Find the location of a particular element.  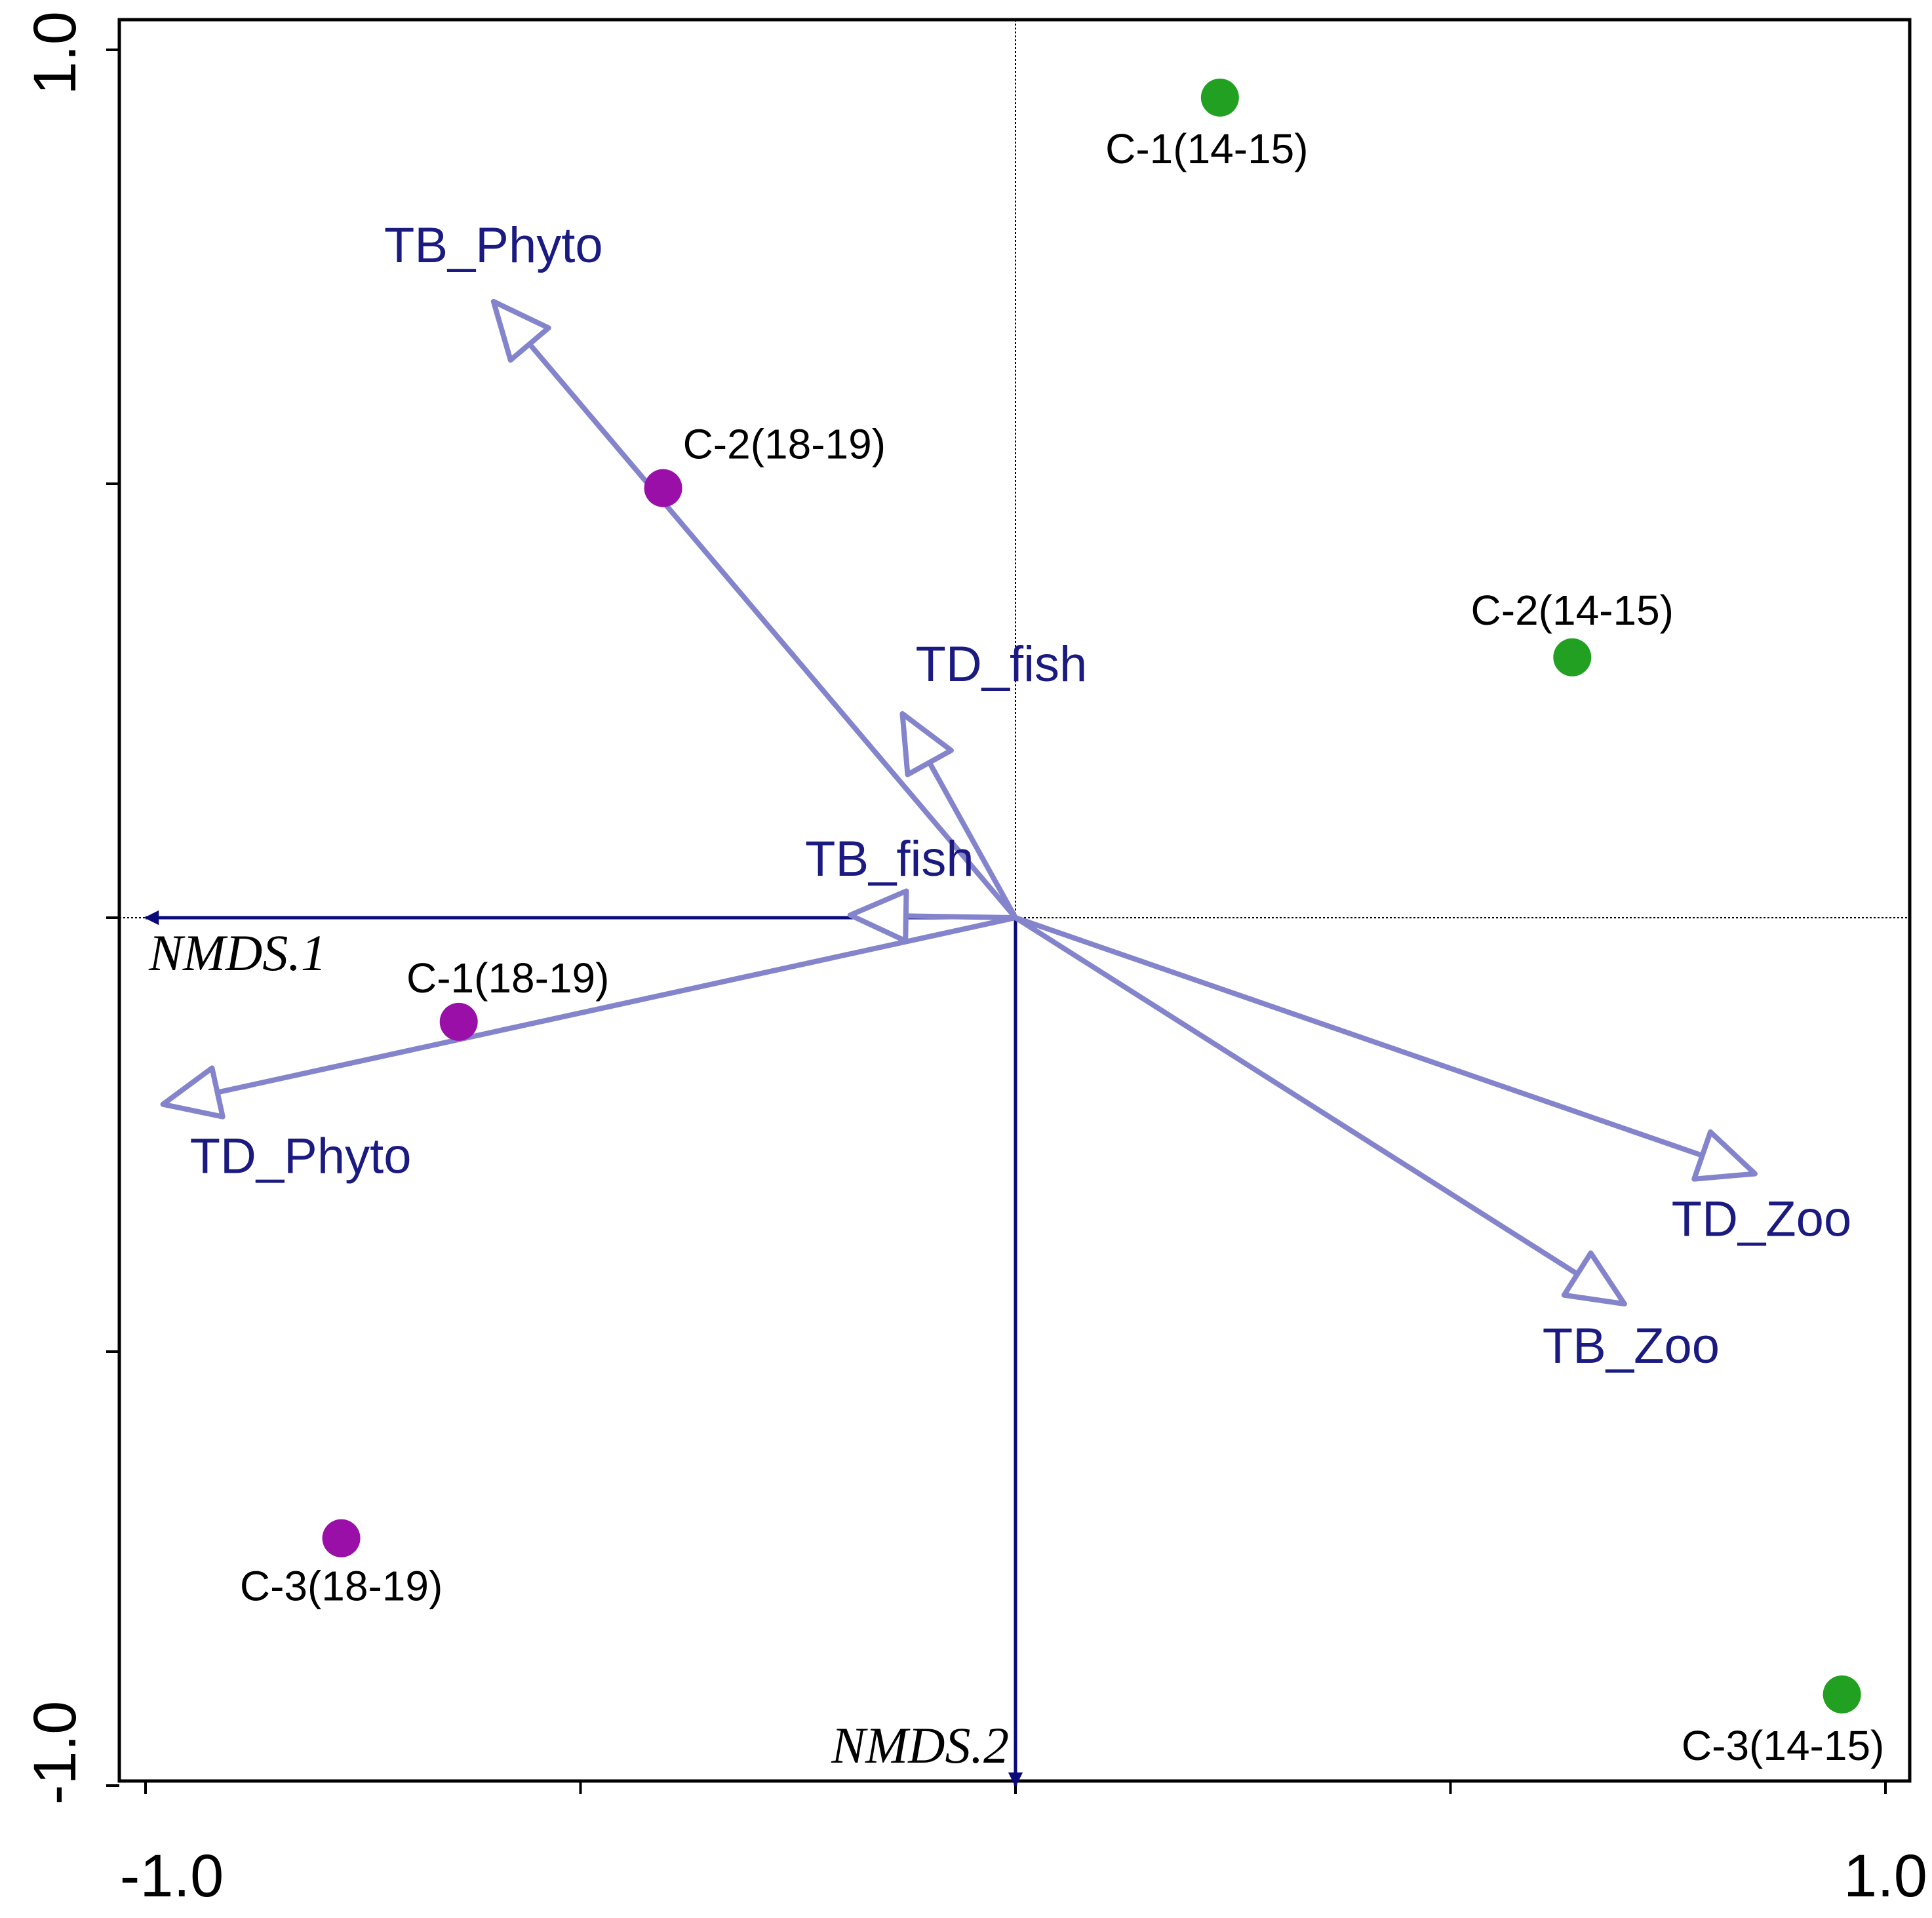

vector-label-td-zoo: TD_Zoo is located at coordinates (1762, 1219).